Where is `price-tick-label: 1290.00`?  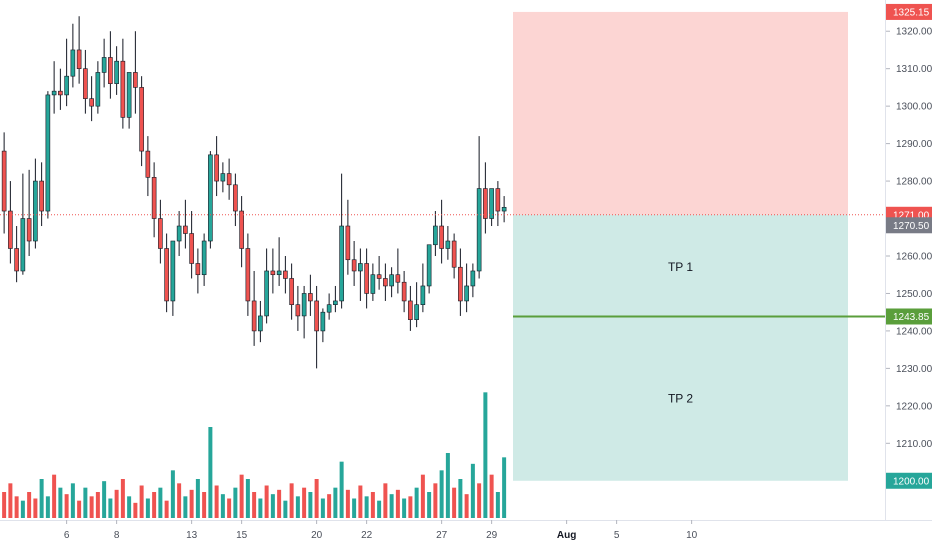
price-tick-label: 1290.00 is located at coordinates (914, 144).